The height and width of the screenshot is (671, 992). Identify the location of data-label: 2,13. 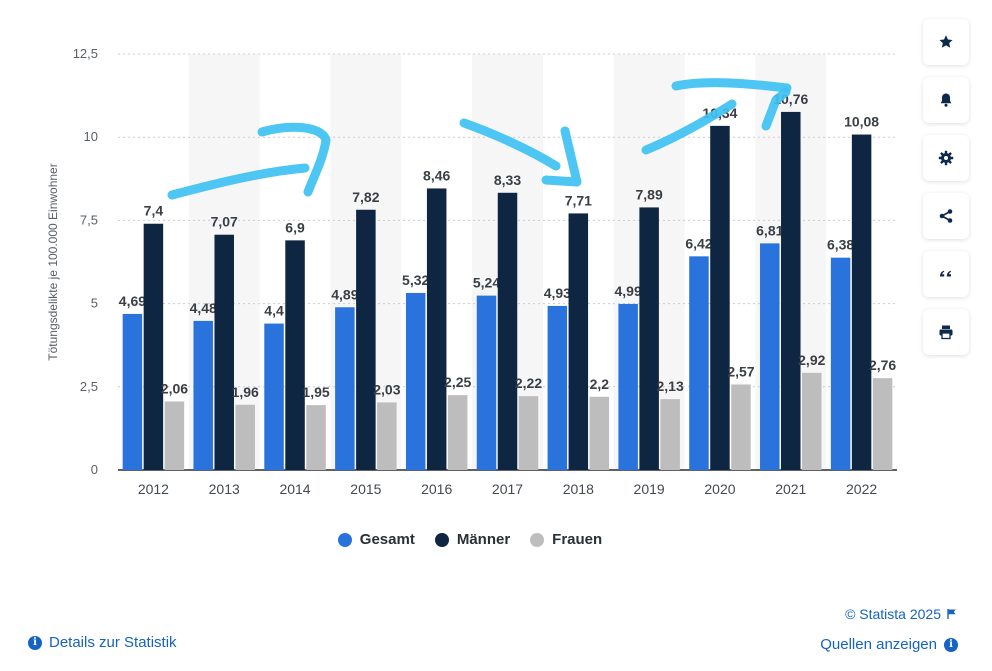
(670, 386).